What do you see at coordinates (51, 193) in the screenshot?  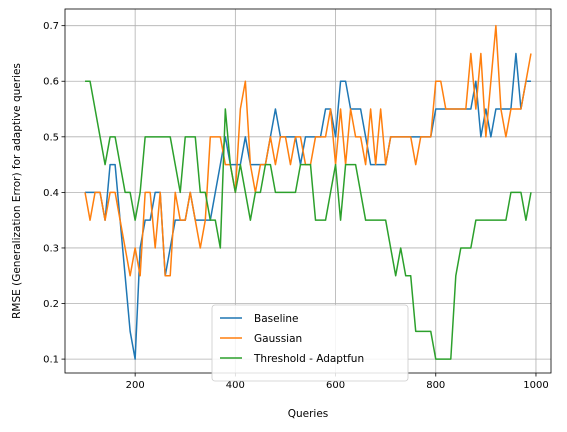 I see `y-tick-label: 0.4` at bounding box center [51, 193].